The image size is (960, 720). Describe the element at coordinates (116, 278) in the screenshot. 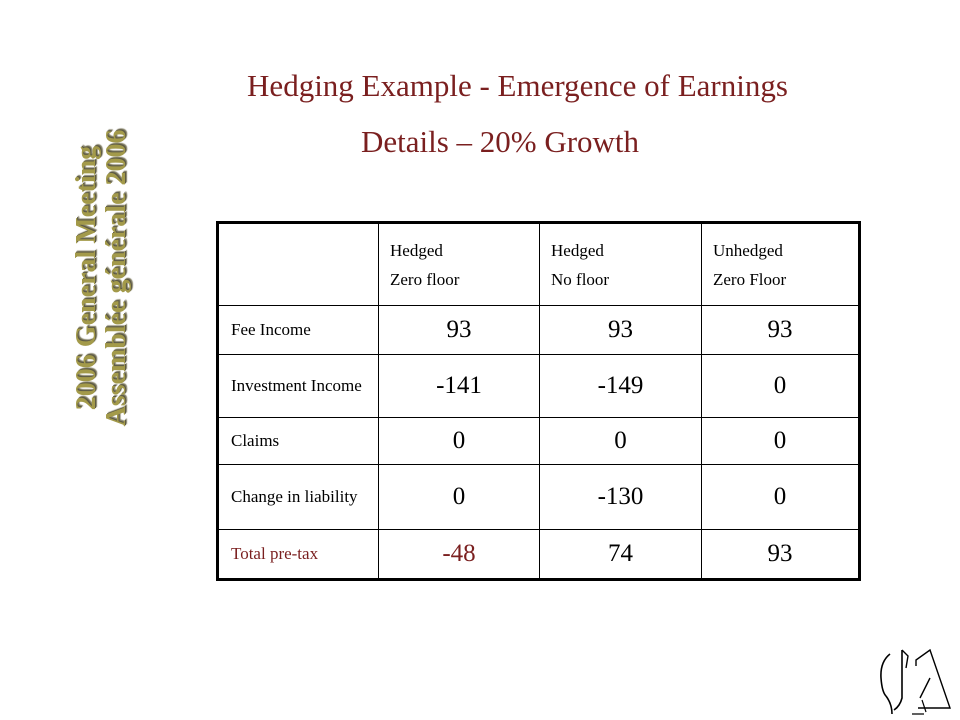

I see `side-text-line2: Assemblée générale 2006` at that location.